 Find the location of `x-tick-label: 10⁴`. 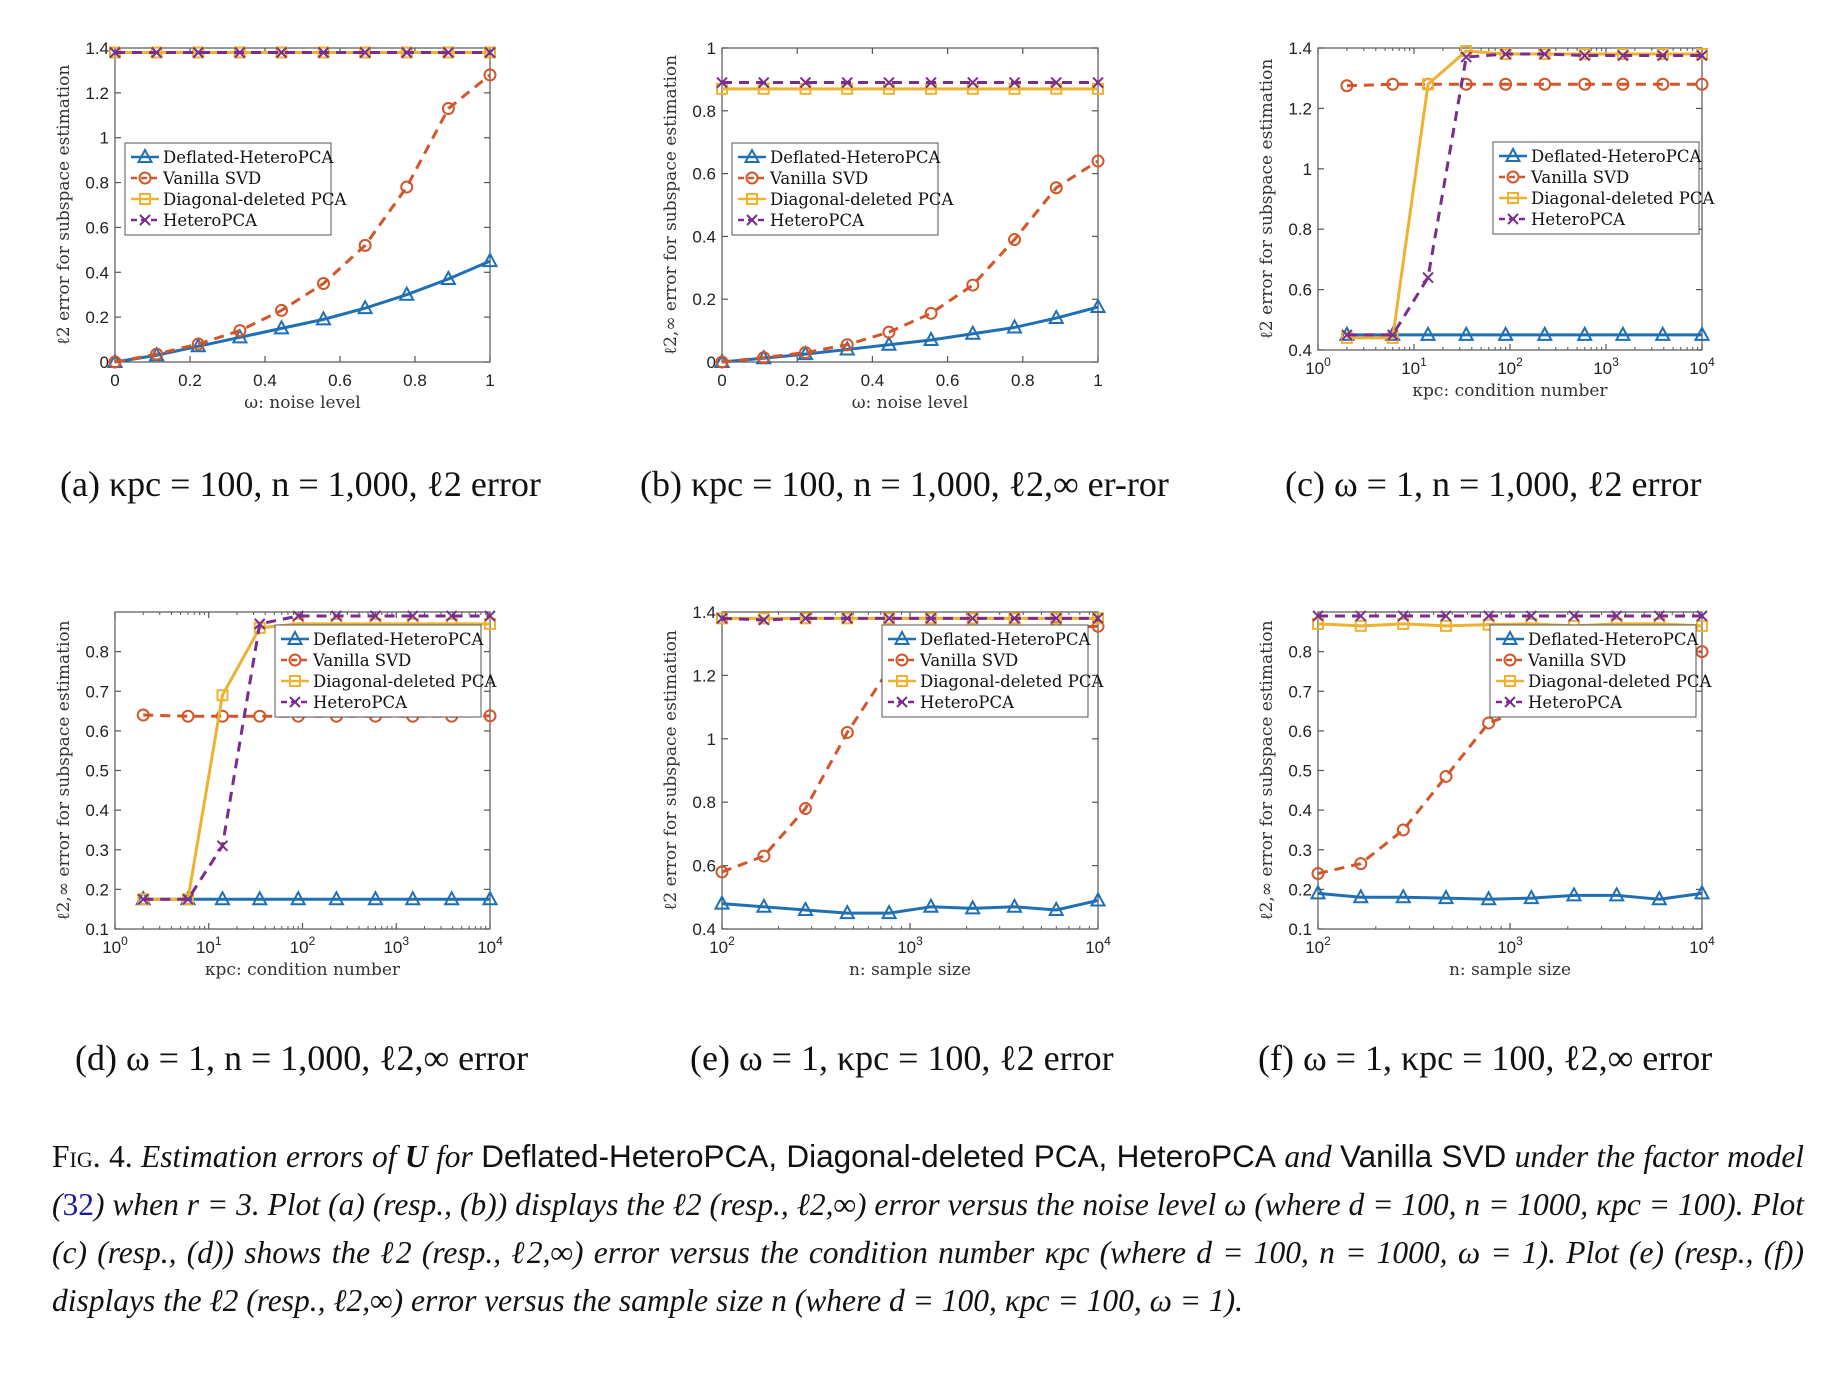

x-tick-label: 10⁴ is located at coordinates (1098, 945).